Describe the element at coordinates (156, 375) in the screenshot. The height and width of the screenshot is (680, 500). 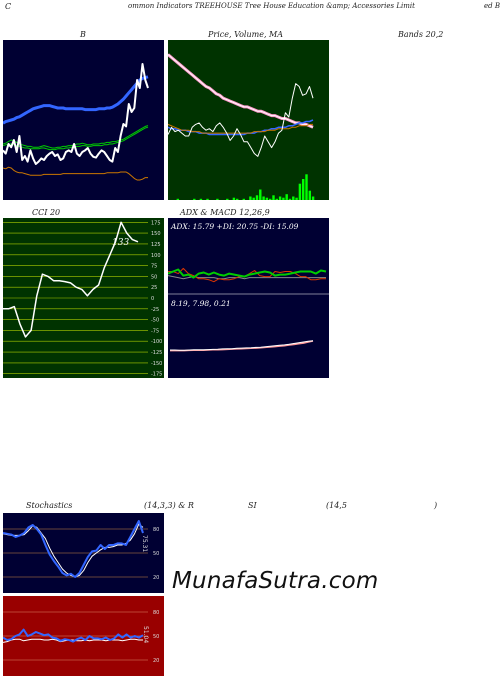
I see `cci-tick-label: -175` at that location.